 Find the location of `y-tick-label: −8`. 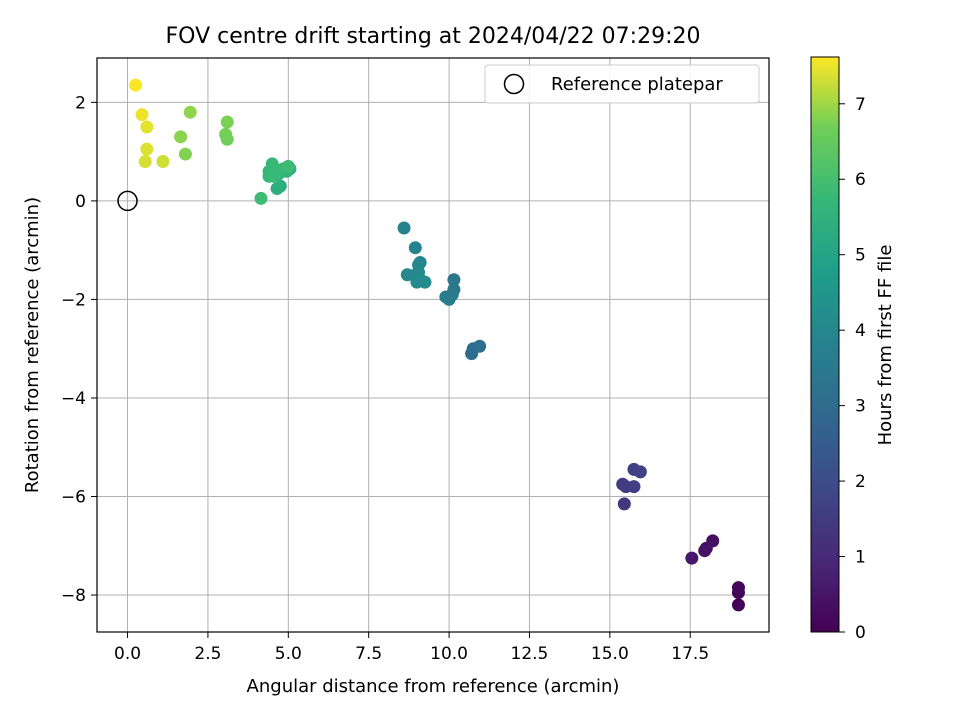

y-tick-label: −8 is located at coordinates (73, 596).